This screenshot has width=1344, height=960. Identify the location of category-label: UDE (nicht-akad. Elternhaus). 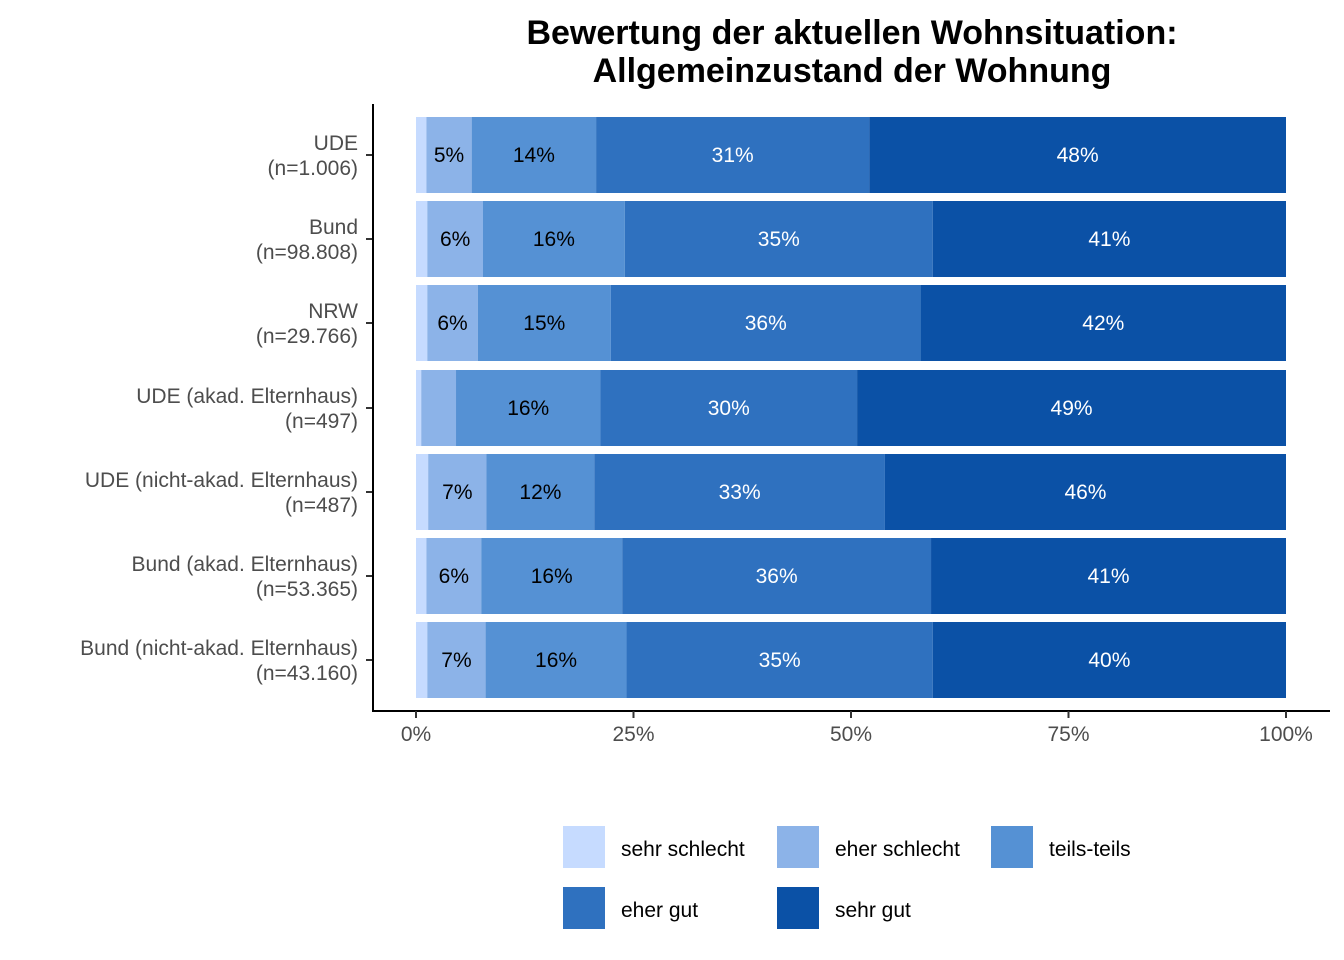
(221, 480).